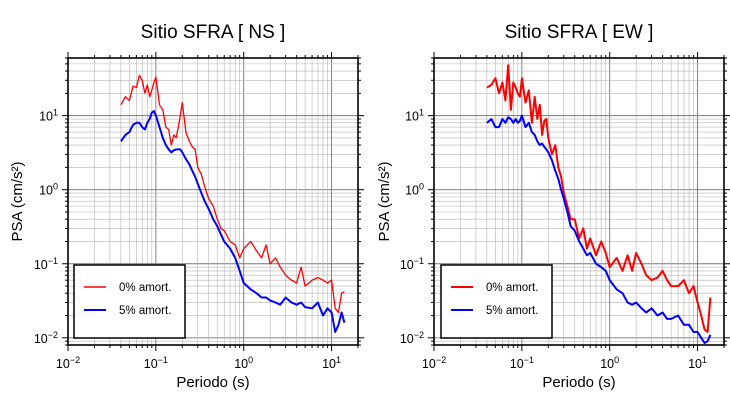 Image resolution: width=730 pixels, height=400 pixels. What do you see at coordinates (579, 32) in the screenshot?
I see `chart-title: Sitio SFRA [ EW ]` at bounding box center [579, 32].